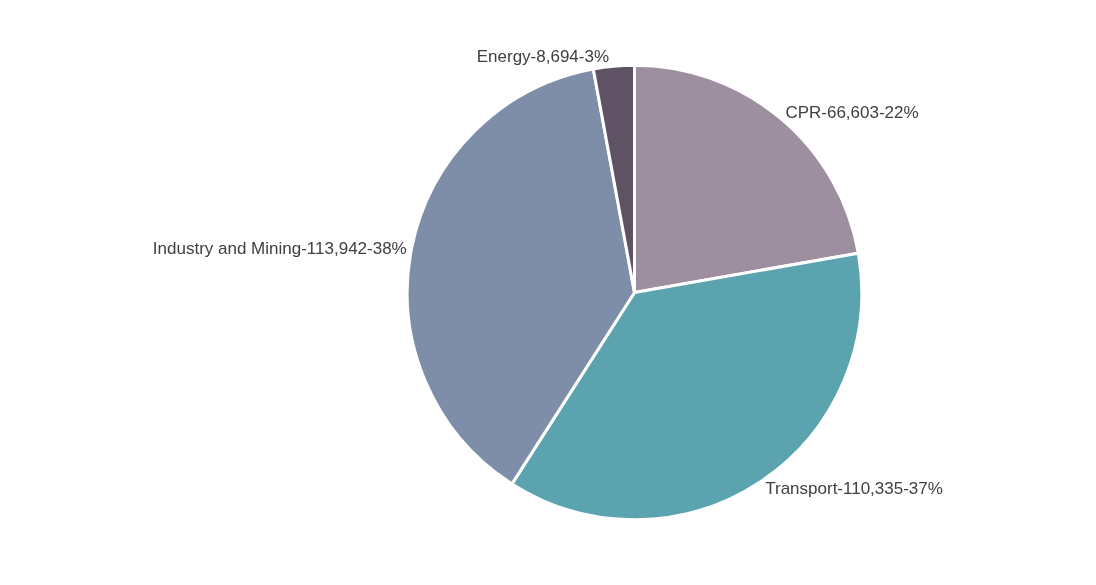  What do you see at coordinates (854, 488) in the screenshot?
I see `slice-label: Transport-110,335-37%` at bounding box center [854, 488].